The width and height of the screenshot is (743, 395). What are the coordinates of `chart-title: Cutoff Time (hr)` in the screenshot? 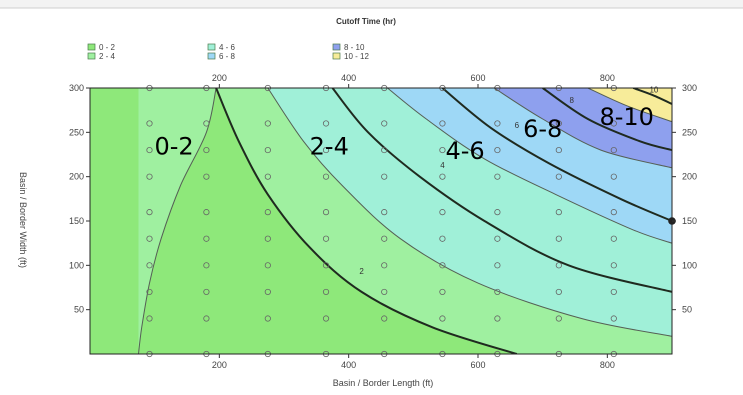 It's located at (366, 21).